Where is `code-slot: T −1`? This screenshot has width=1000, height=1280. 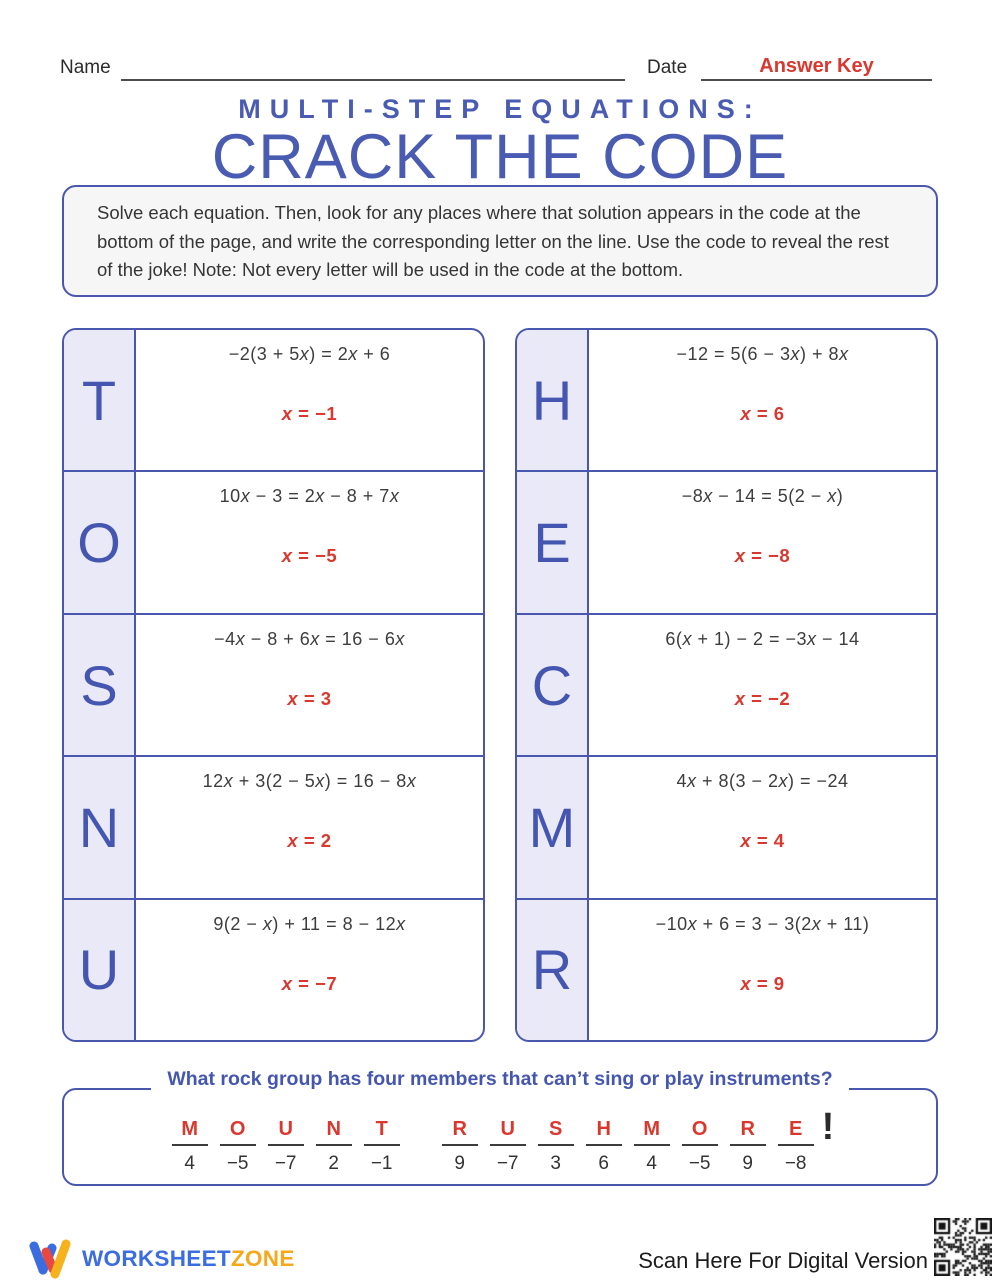
code-slot: T −1 is located at coordinates (381, 1146).